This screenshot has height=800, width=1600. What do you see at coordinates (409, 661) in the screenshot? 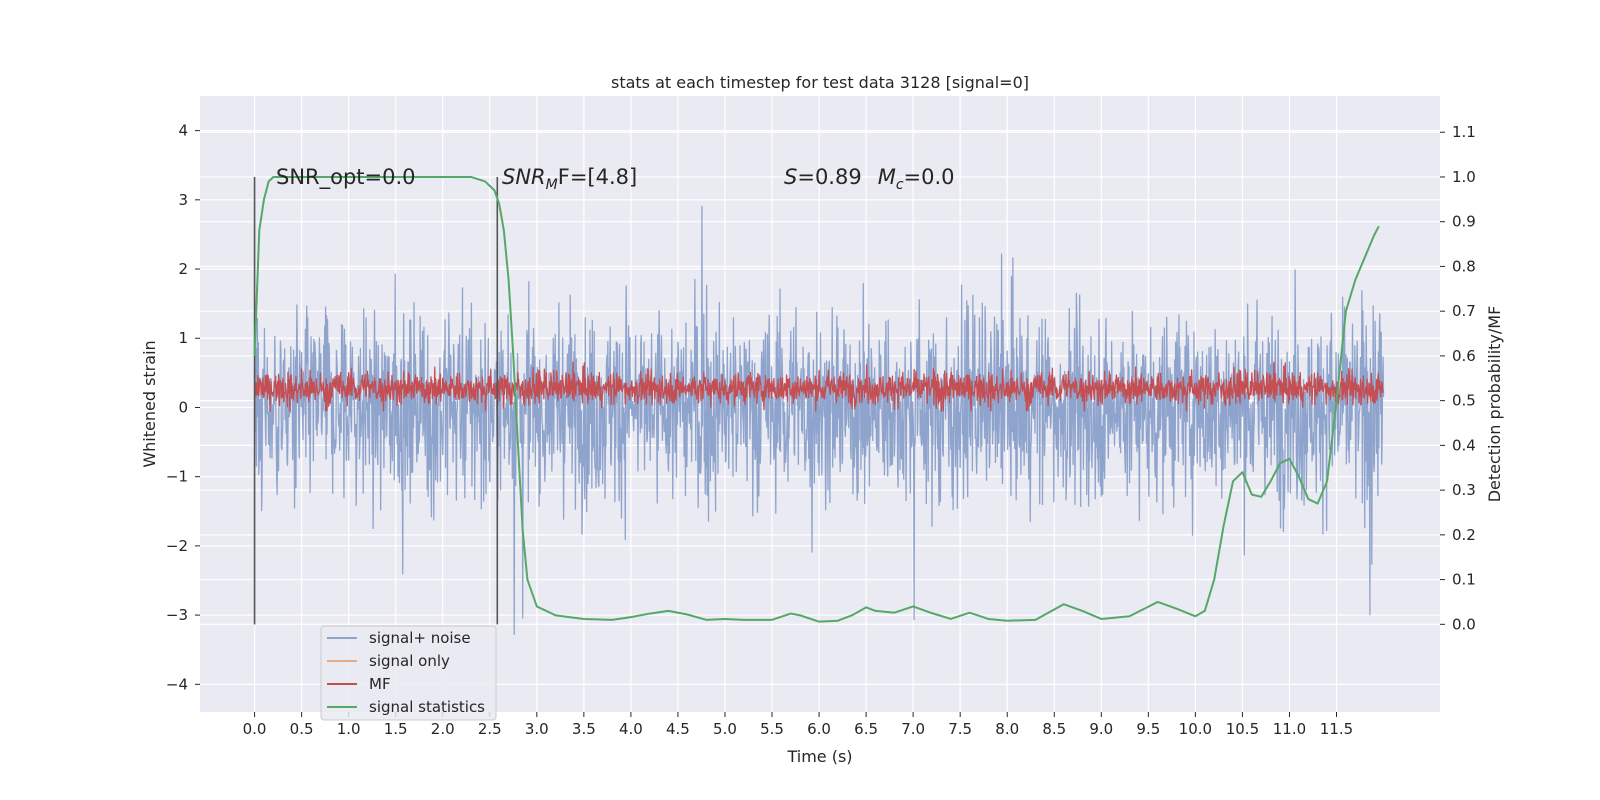
I see `legend-label-signal-only: signal only` at bounding box center [409, 661].